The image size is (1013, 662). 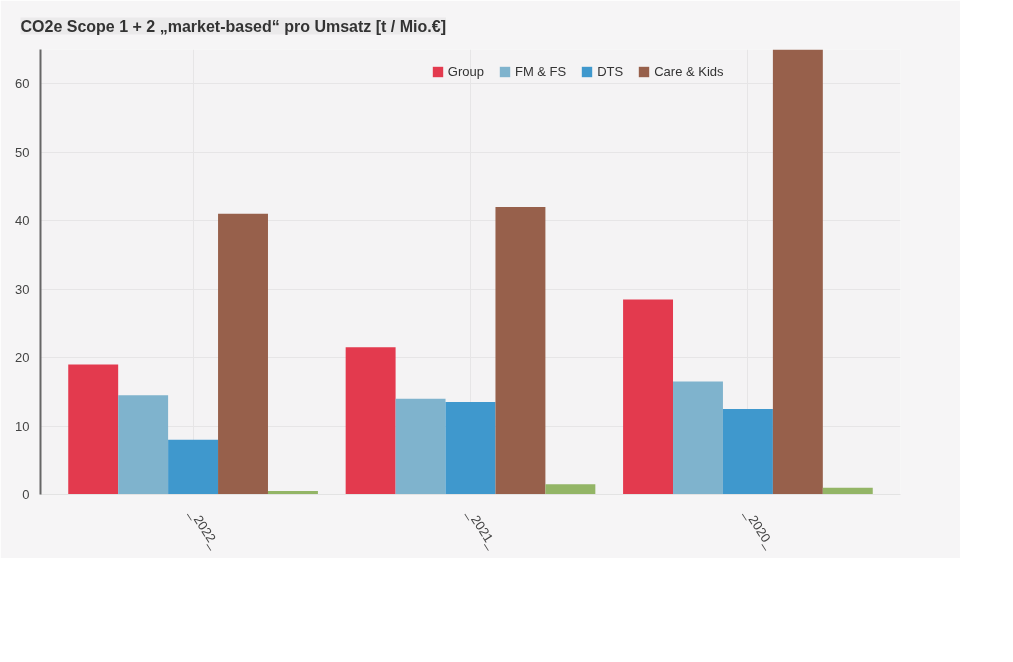 I want to click on y-tick-label: 10, so click(x=22, y=426).